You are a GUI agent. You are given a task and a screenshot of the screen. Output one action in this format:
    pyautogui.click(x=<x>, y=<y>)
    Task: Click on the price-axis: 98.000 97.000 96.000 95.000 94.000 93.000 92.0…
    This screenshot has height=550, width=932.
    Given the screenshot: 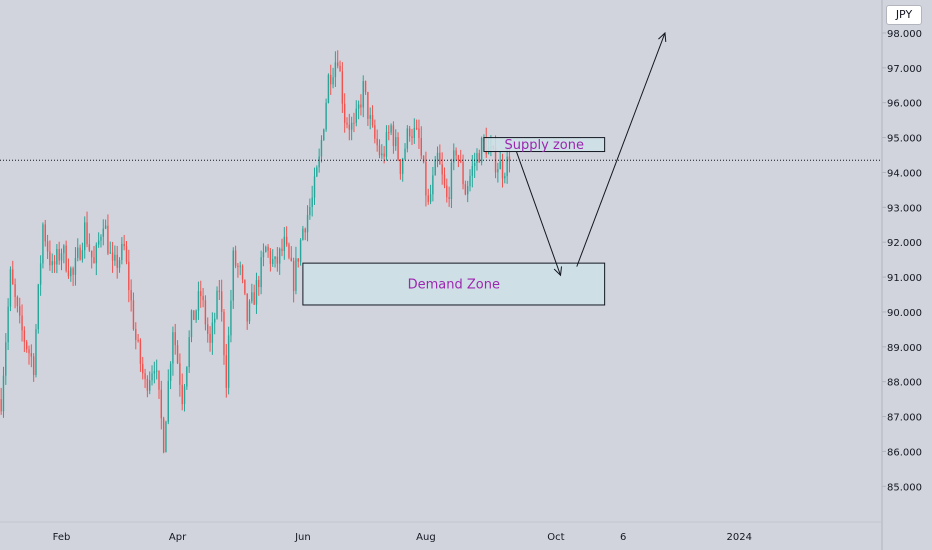 What is the action you would take?
    pyautogui.click(x=902, y=261)
    